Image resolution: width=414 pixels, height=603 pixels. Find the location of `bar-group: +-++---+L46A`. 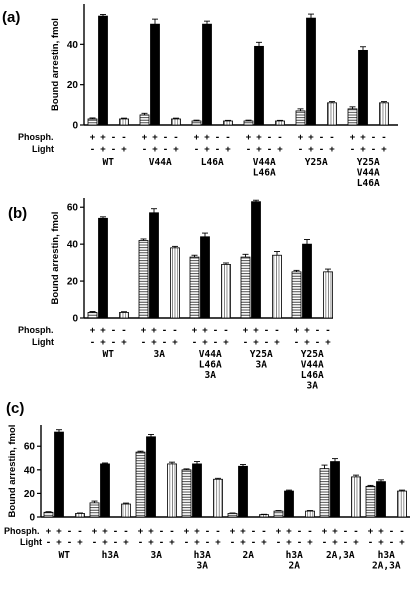

bar-group: +-++---+L46A is located at coordinates (212, 94).